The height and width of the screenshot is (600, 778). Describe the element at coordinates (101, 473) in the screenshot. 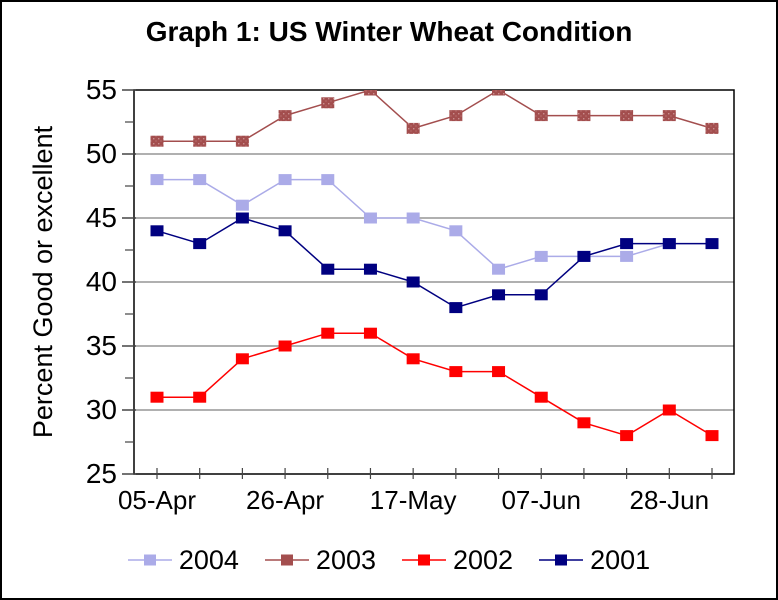

I see `y-tick-label: 25` at that location.